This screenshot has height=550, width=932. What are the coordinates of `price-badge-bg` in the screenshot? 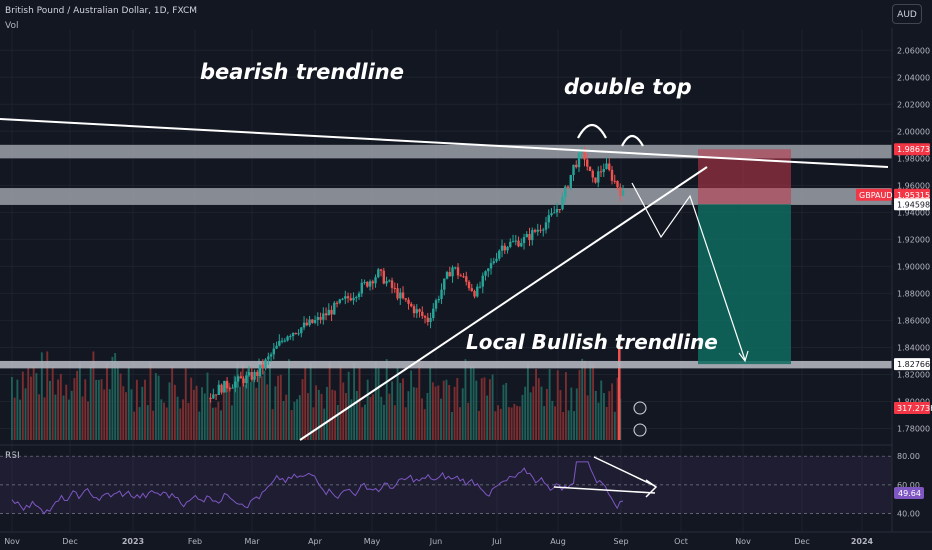 It's located at (874, 194).